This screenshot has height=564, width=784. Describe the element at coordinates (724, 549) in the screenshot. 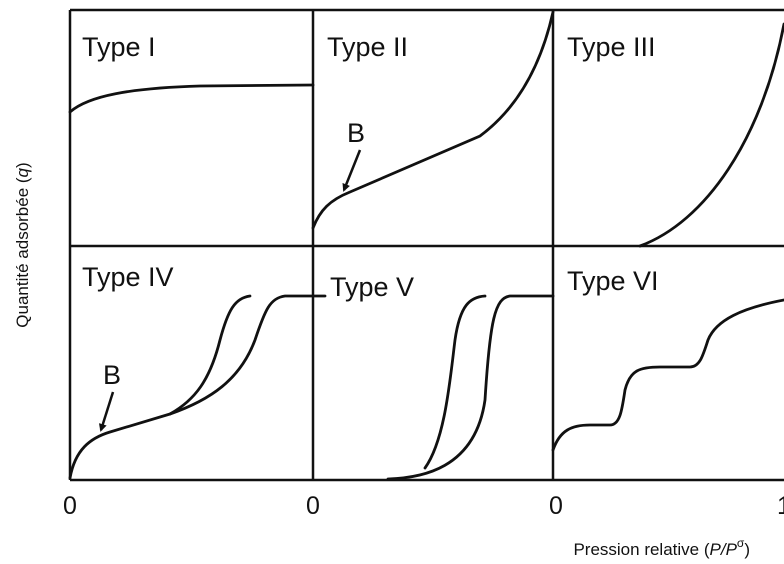

I see `x-axis-label-symbol: P/P` at that location.